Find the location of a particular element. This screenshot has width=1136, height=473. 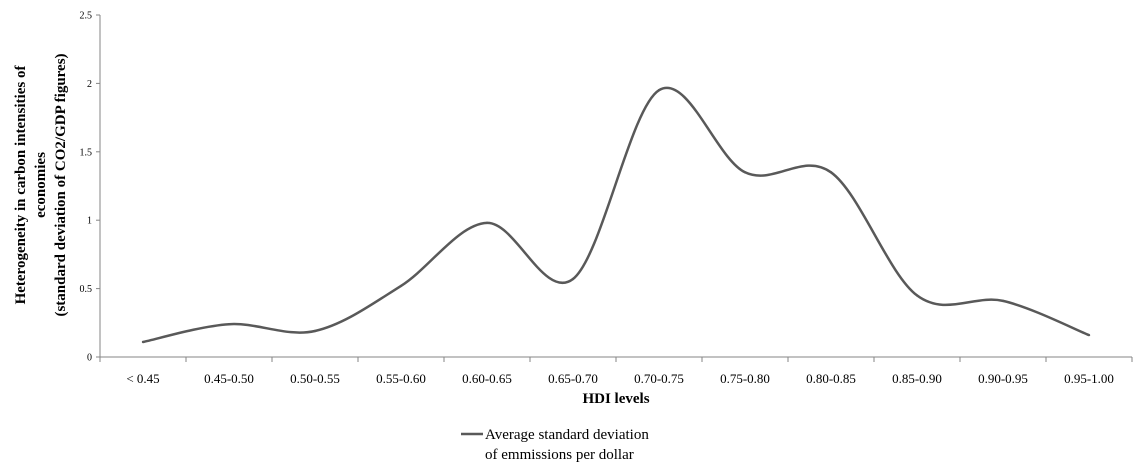

y-axis-title-line-2: economies is located at coordinates (41, 185).